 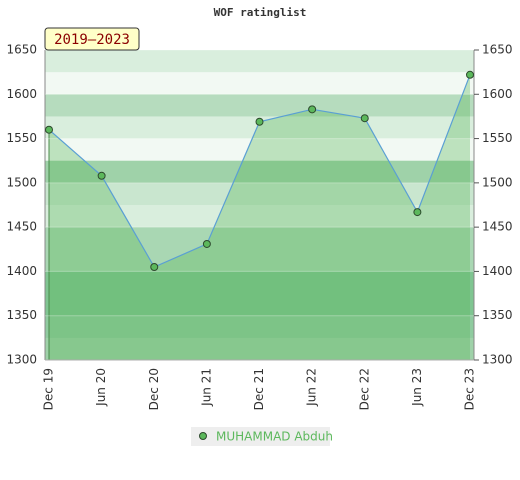 I want to click on y-tick-label: 1500, so click(x=21, y=182).